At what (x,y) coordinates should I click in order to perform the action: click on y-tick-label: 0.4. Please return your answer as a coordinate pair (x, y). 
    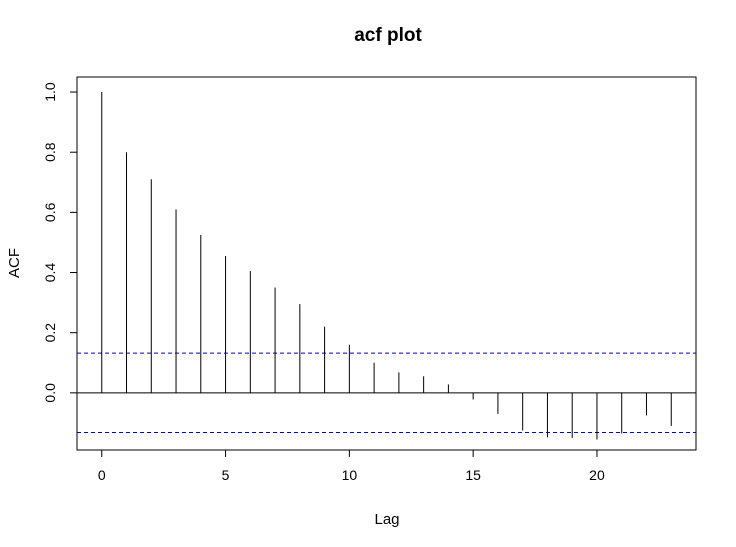
    Looking at the image, I should click on (50, 273).